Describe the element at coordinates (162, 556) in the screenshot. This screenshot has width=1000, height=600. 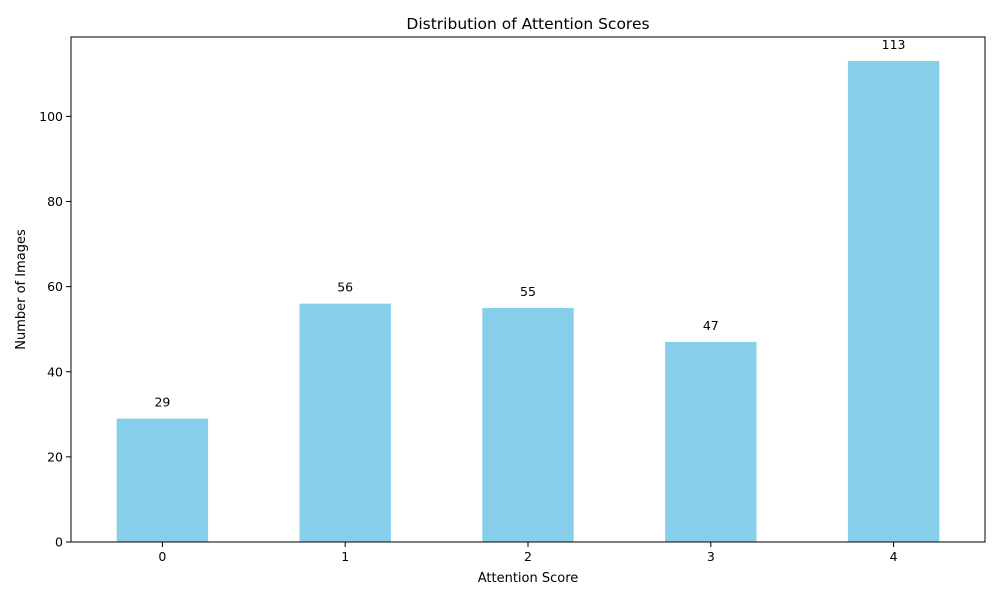
I see `x-tick-label-0: 0` at that location.